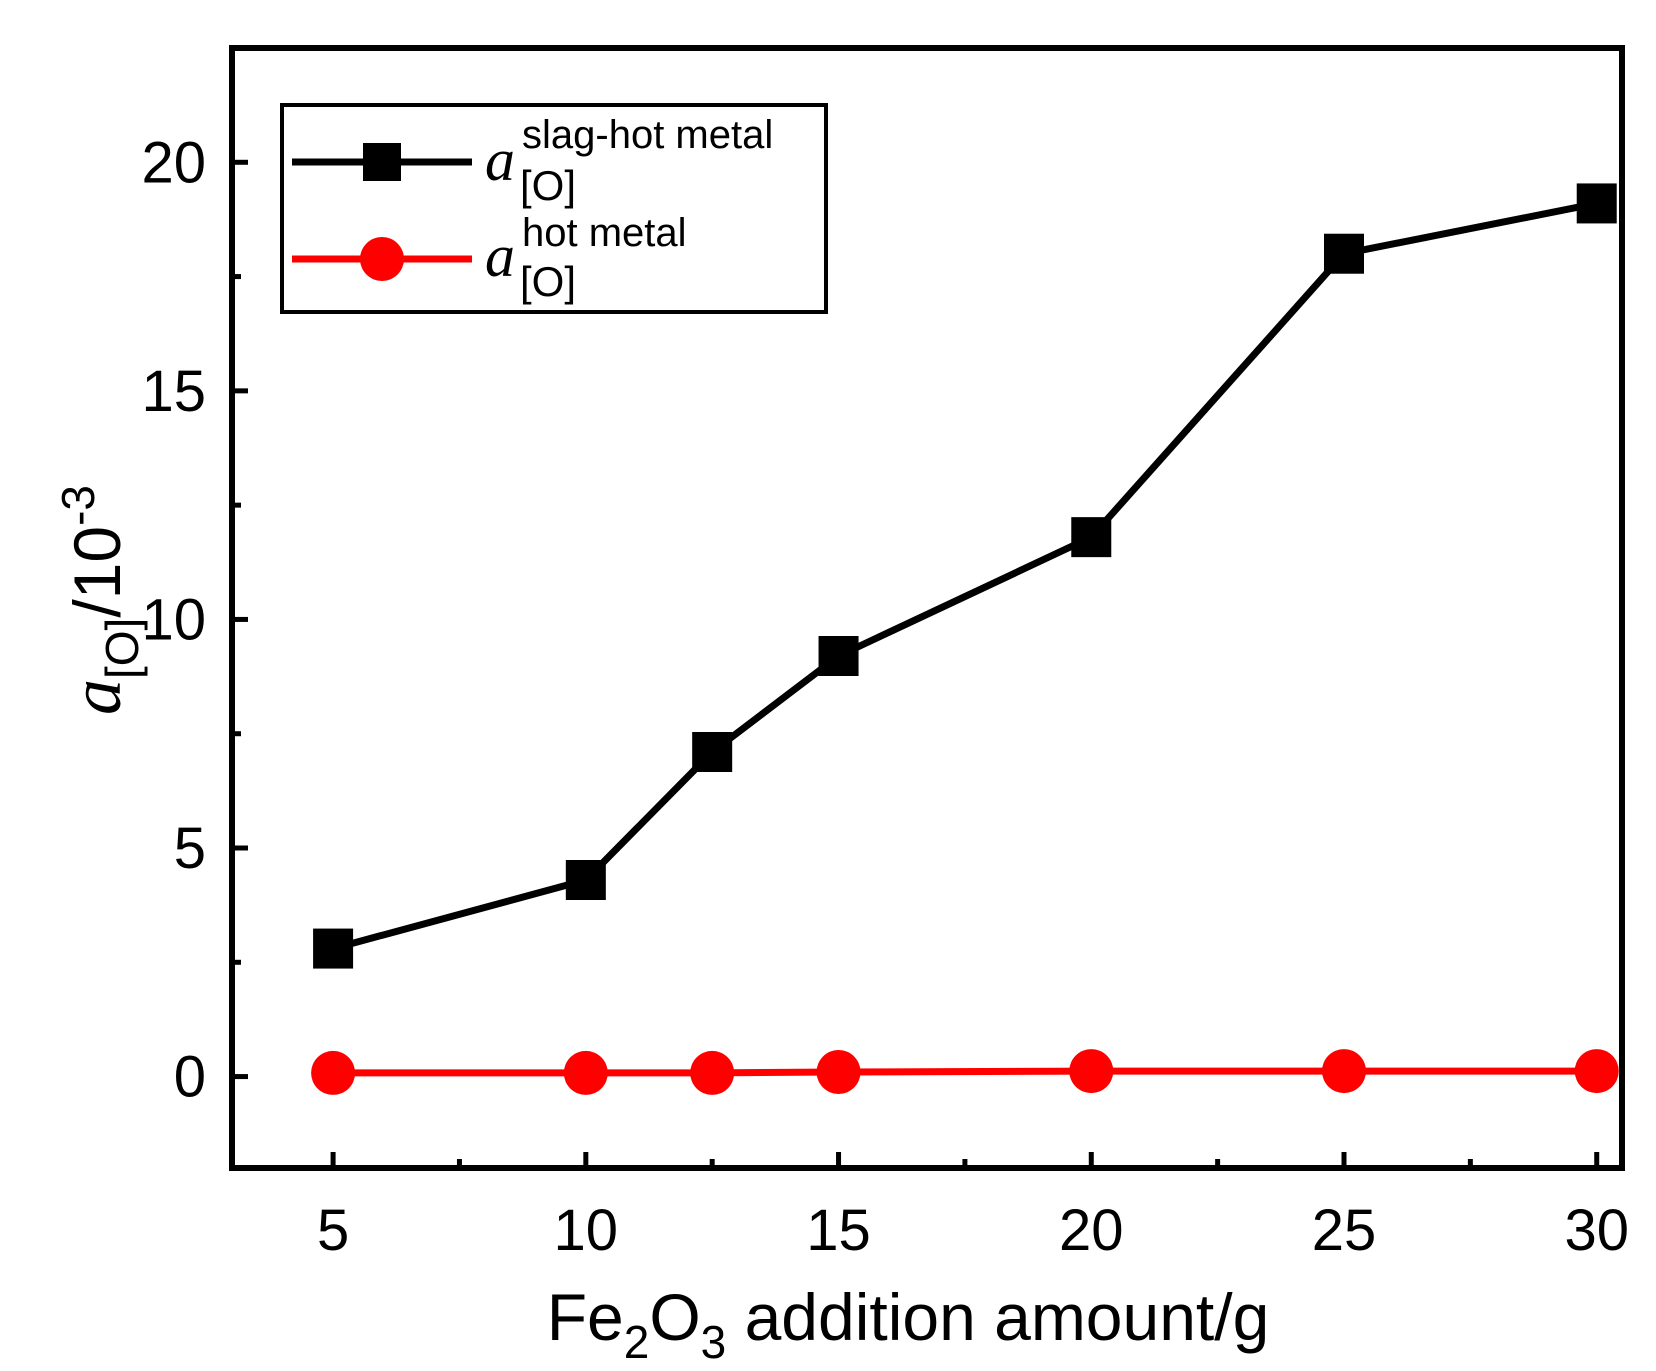 This screenshot has width=1656, height=1371. I want to click on x-tick-label: 5, so click(333, 1230).